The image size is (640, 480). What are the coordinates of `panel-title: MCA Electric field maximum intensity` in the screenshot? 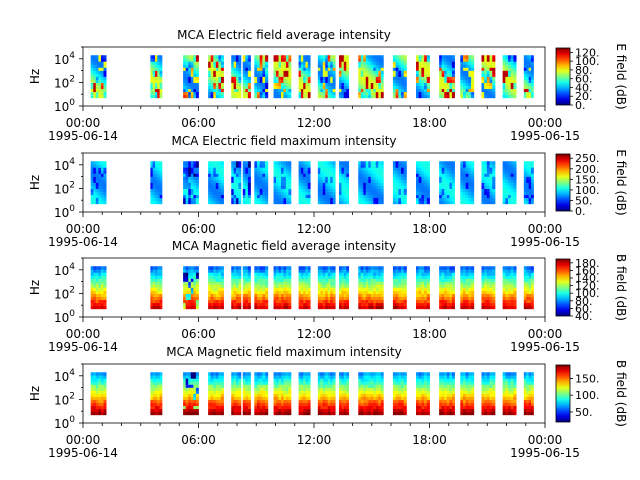 It's located at (283, 141).